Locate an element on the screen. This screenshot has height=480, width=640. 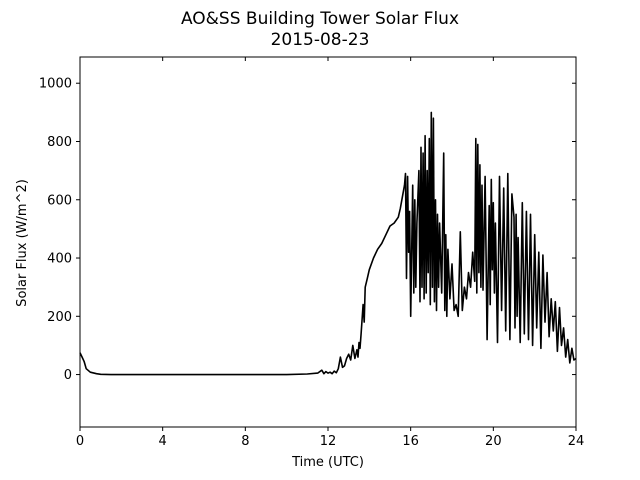
y-tick-label-800: 800 is located at coordinates (59, 142).